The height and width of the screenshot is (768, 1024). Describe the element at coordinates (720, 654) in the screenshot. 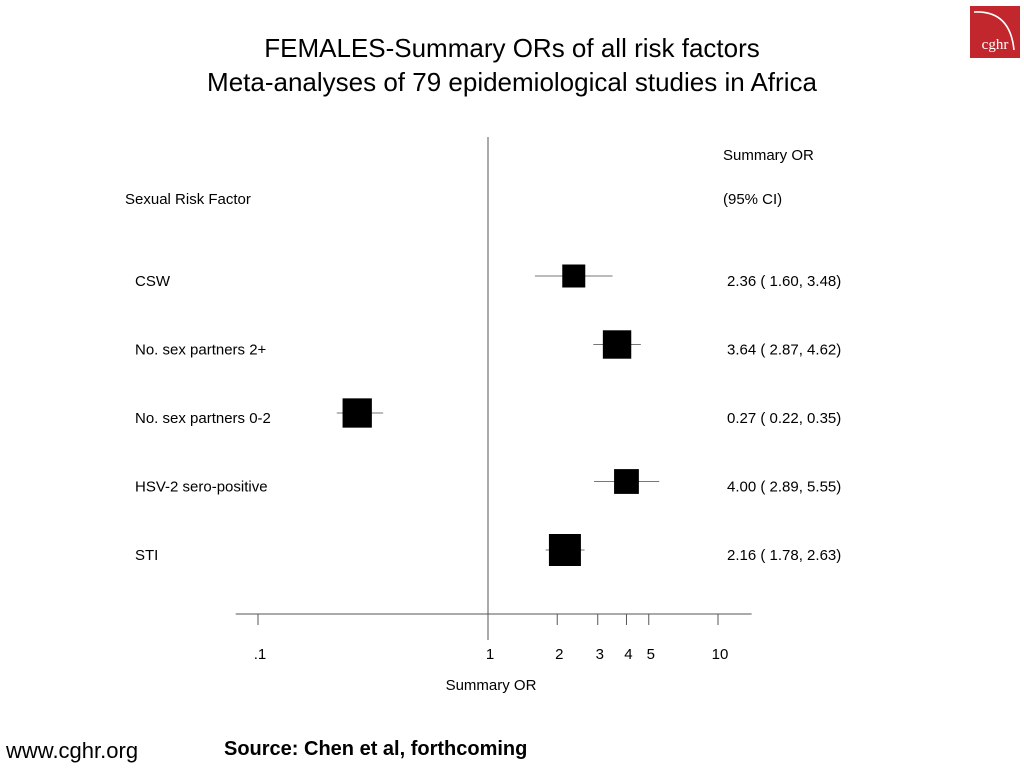

I see `x-tick-label: 10` at that location.